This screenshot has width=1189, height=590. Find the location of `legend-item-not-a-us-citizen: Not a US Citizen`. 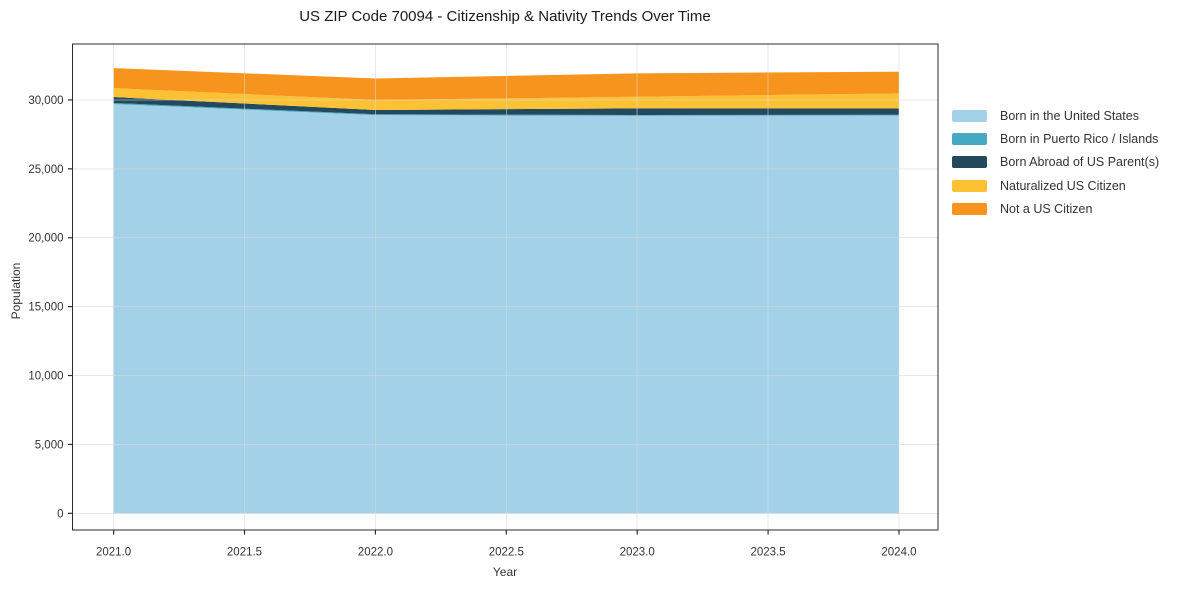

legend-item-not-a-us-citizen: Not a US Citizen is located at coordinates (1055, 208).